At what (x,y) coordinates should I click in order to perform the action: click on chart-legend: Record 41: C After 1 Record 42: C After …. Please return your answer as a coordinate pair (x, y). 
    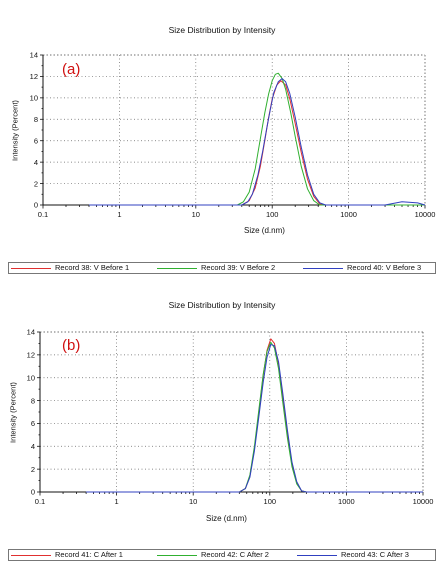
    Looking at the image, I should click on (222, 555).